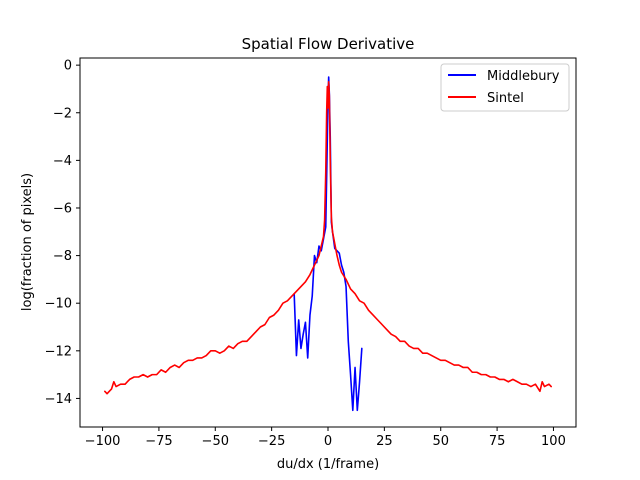  I want to click on y-tick-label: −4, so click(62, 161).